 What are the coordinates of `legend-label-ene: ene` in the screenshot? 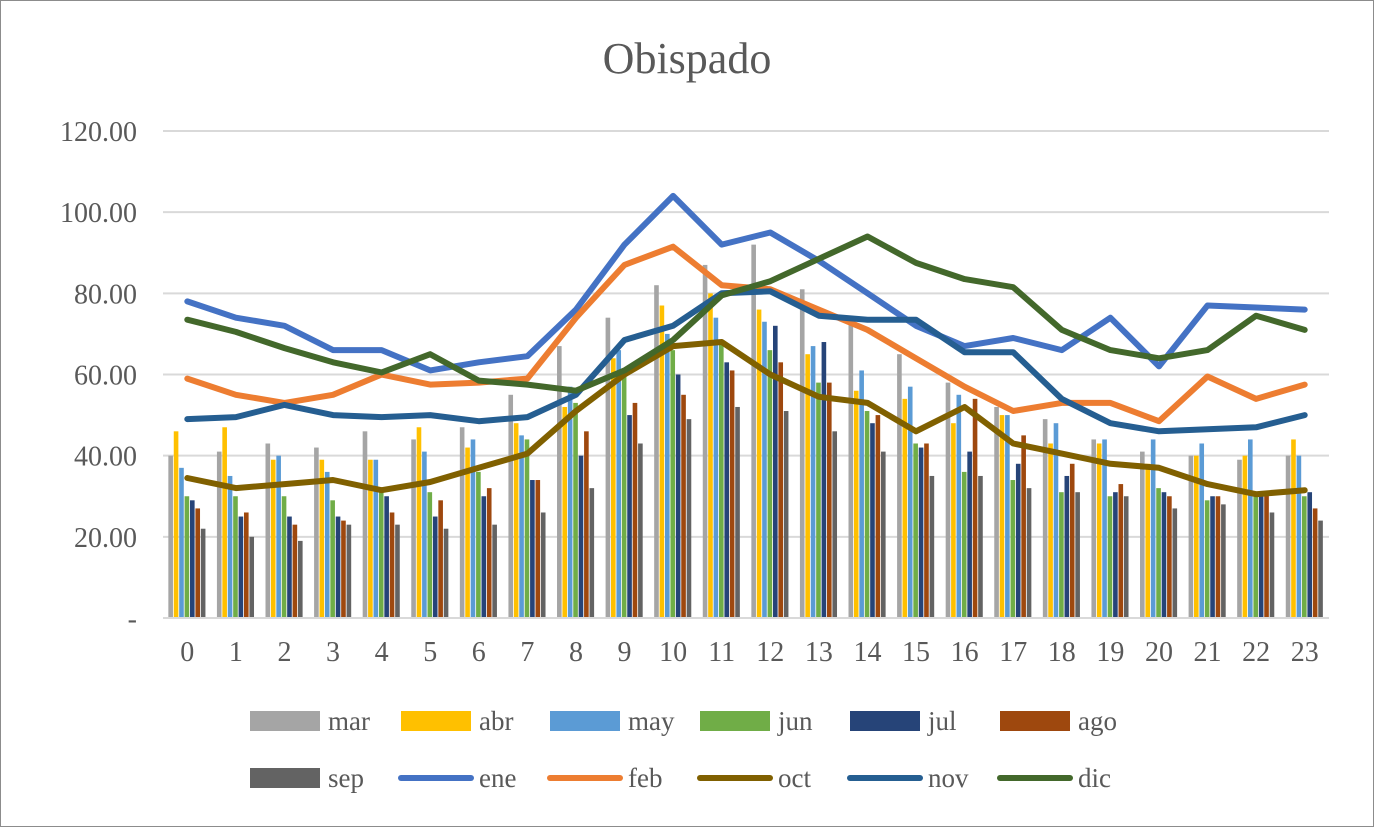 It's located at (497, 778).